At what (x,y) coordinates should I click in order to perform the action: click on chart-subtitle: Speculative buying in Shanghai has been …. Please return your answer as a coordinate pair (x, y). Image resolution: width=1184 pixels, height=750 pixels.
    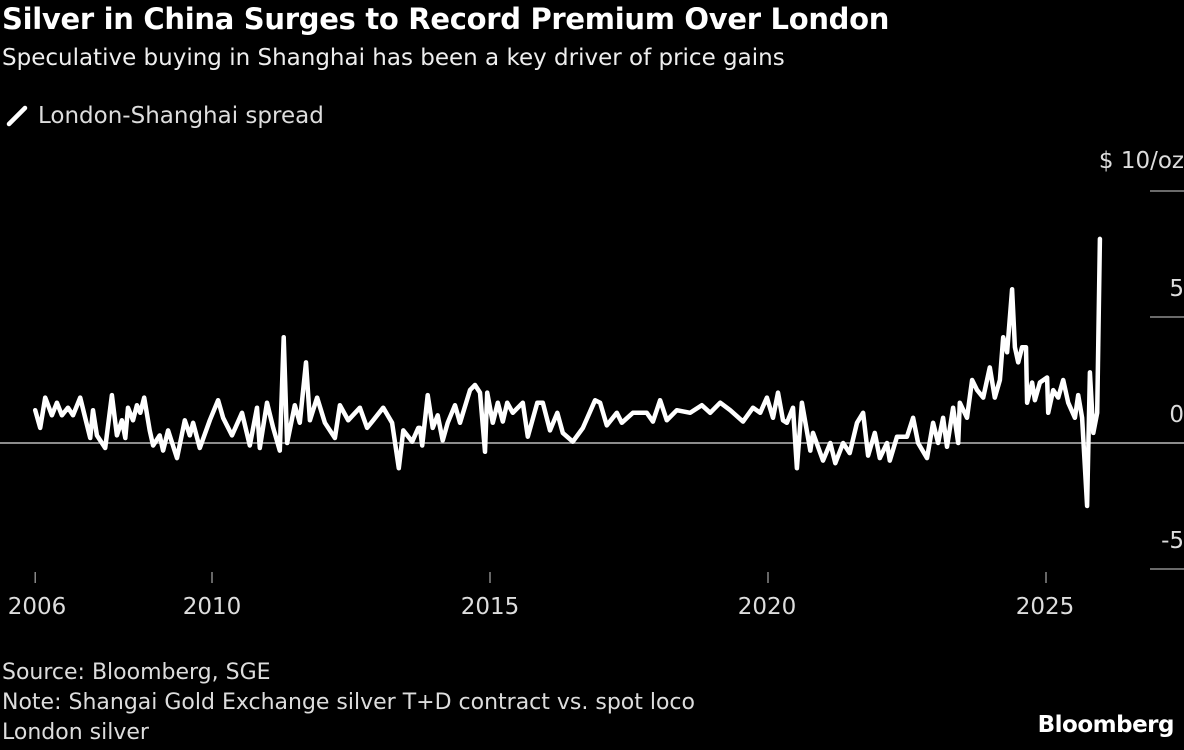
    Looking at the image, I should click on (393, 58).